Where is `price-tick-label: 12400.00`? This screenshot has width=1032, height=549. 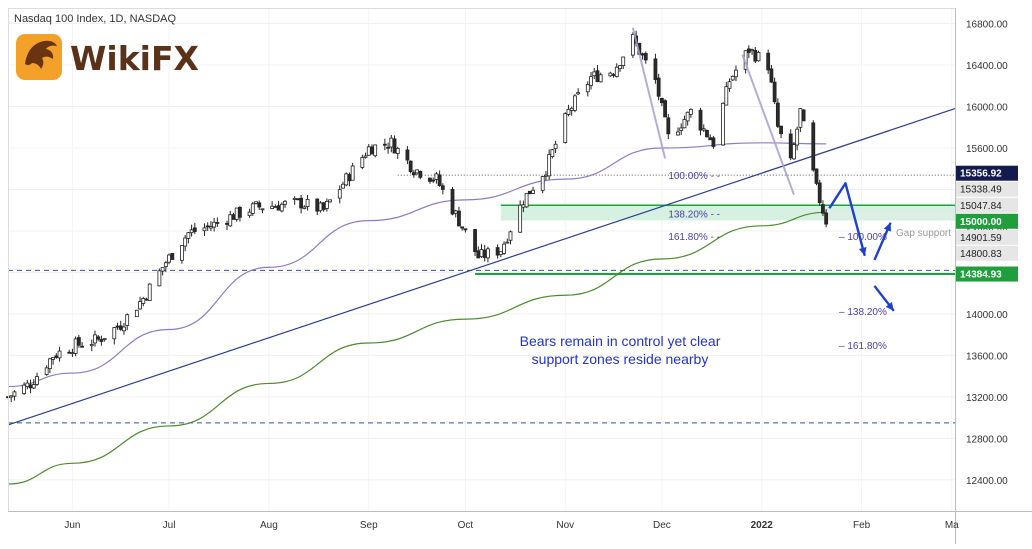
price-tick-label: 12400.00 is located at coordinates (987, 481).